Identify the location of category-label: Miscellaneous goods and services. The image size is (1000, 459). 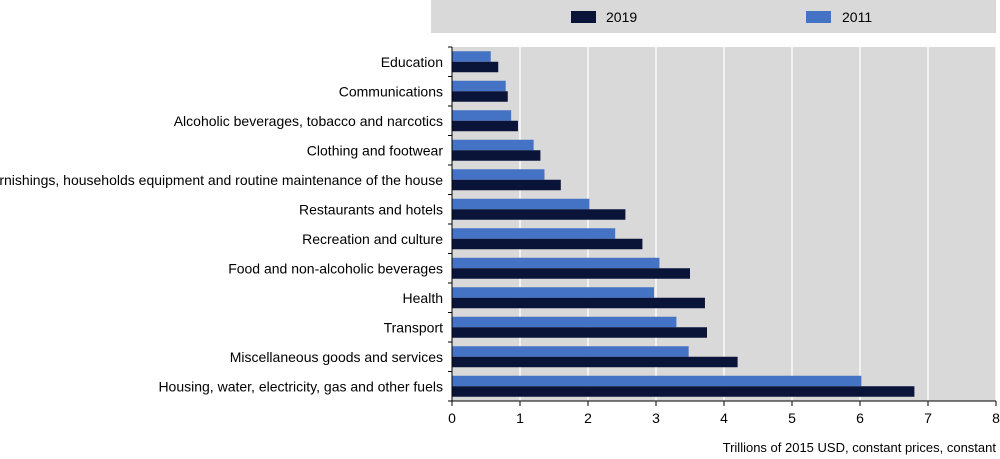
(336, 357).